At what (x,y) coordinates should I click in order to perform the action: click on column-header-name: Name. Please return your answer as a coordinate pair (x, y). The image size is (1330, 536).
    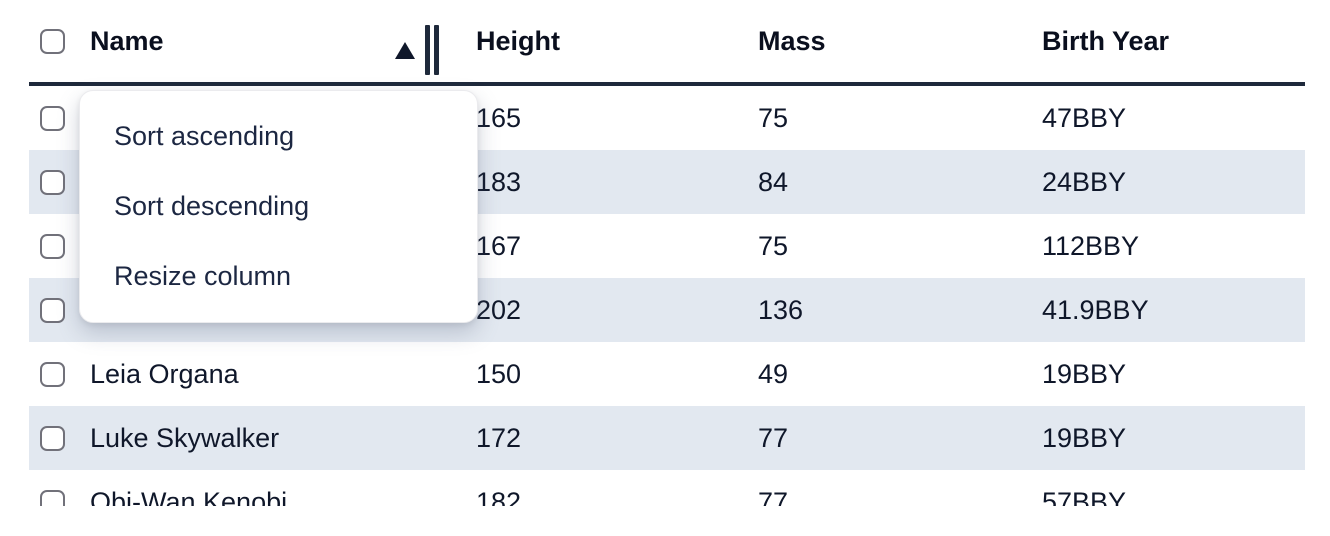
    Looking at the image, I should click on (268, 41).